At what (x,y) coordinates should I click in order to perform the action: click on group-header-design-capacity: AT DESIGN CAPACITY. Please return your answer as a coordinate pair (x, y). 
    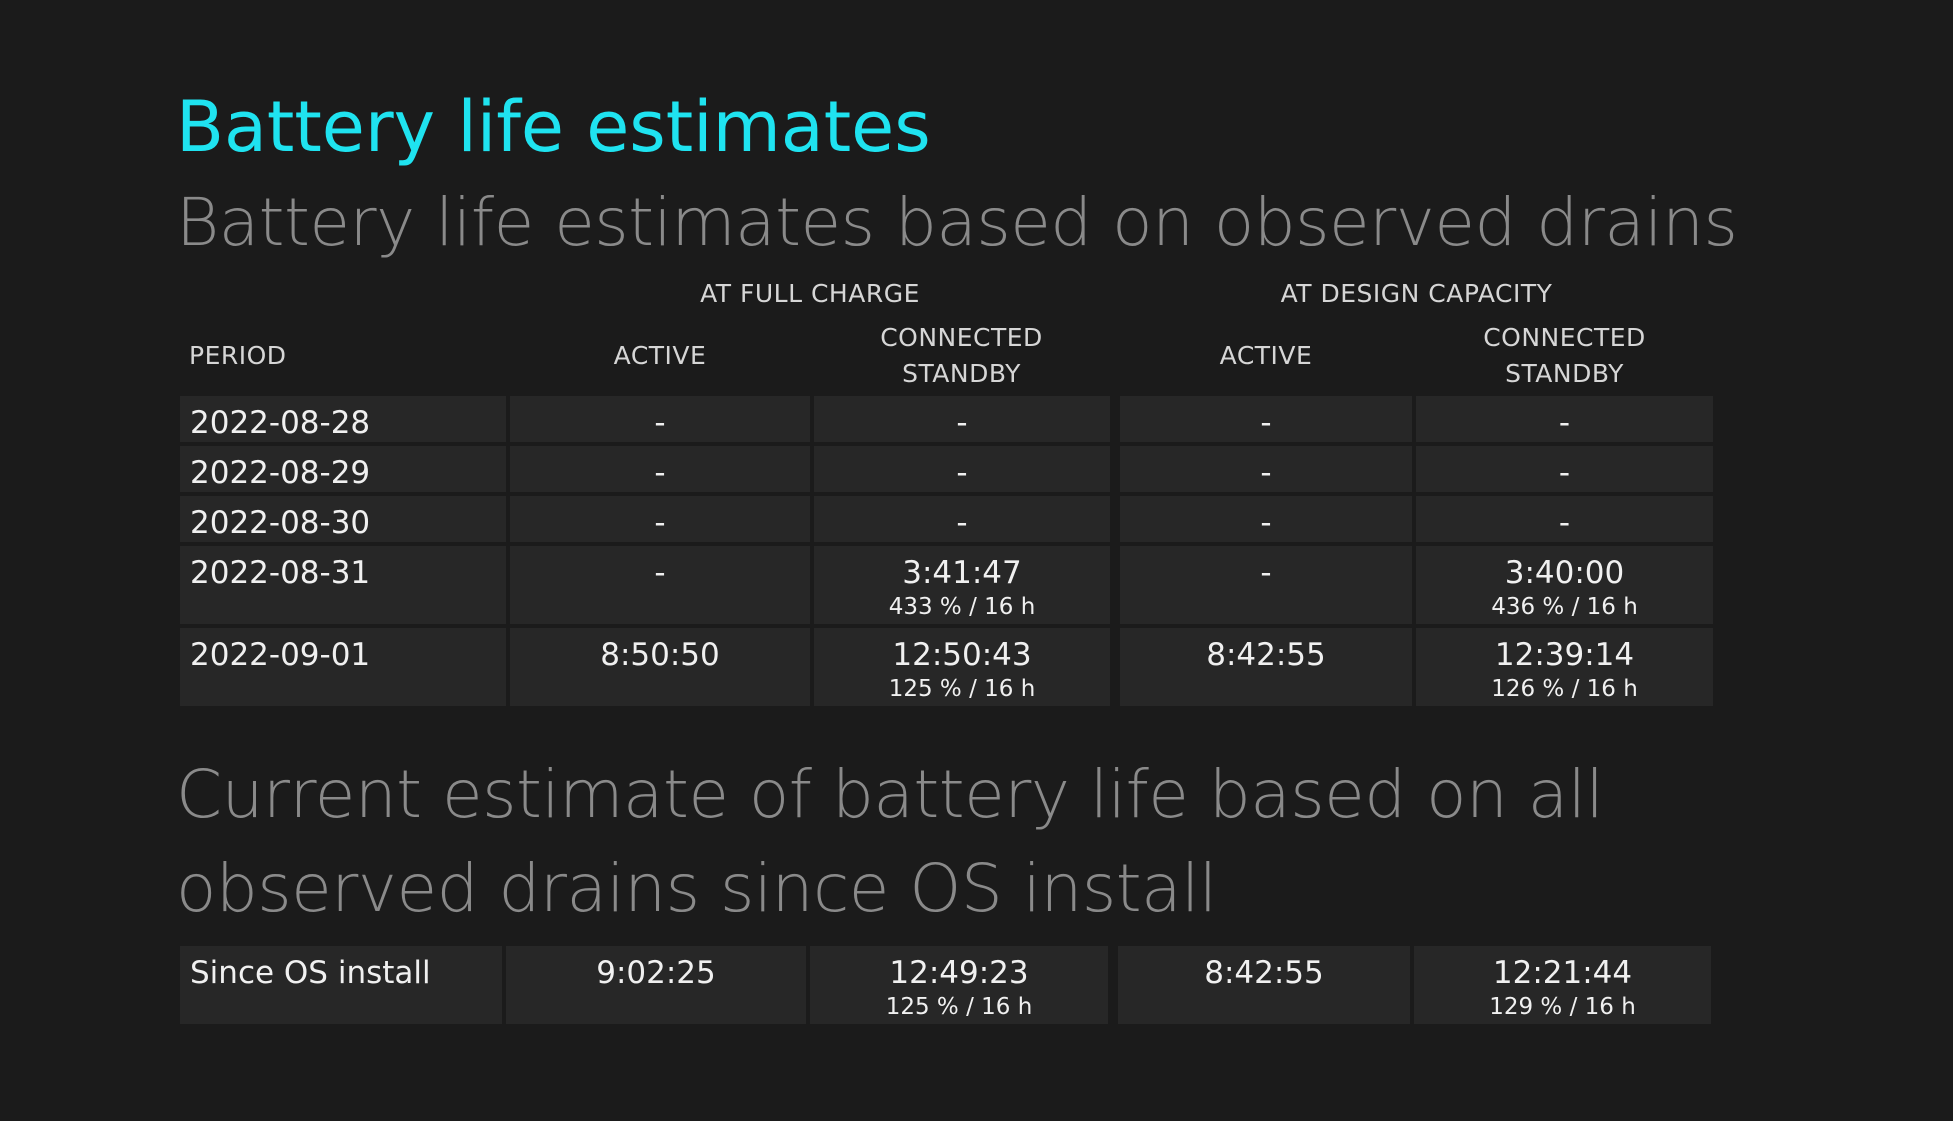
    Looking at the image, I should click on (1416, 293).